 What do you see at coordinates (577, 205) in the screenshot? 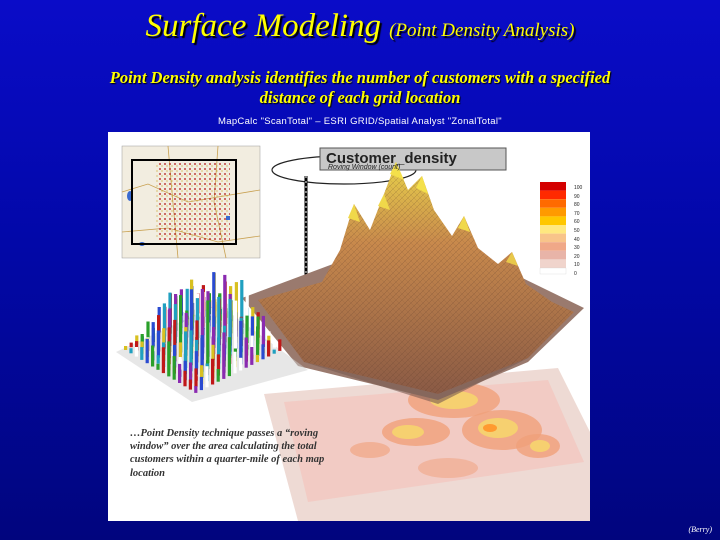
I see `legend-label: 80` at bounding box center [577, 205].